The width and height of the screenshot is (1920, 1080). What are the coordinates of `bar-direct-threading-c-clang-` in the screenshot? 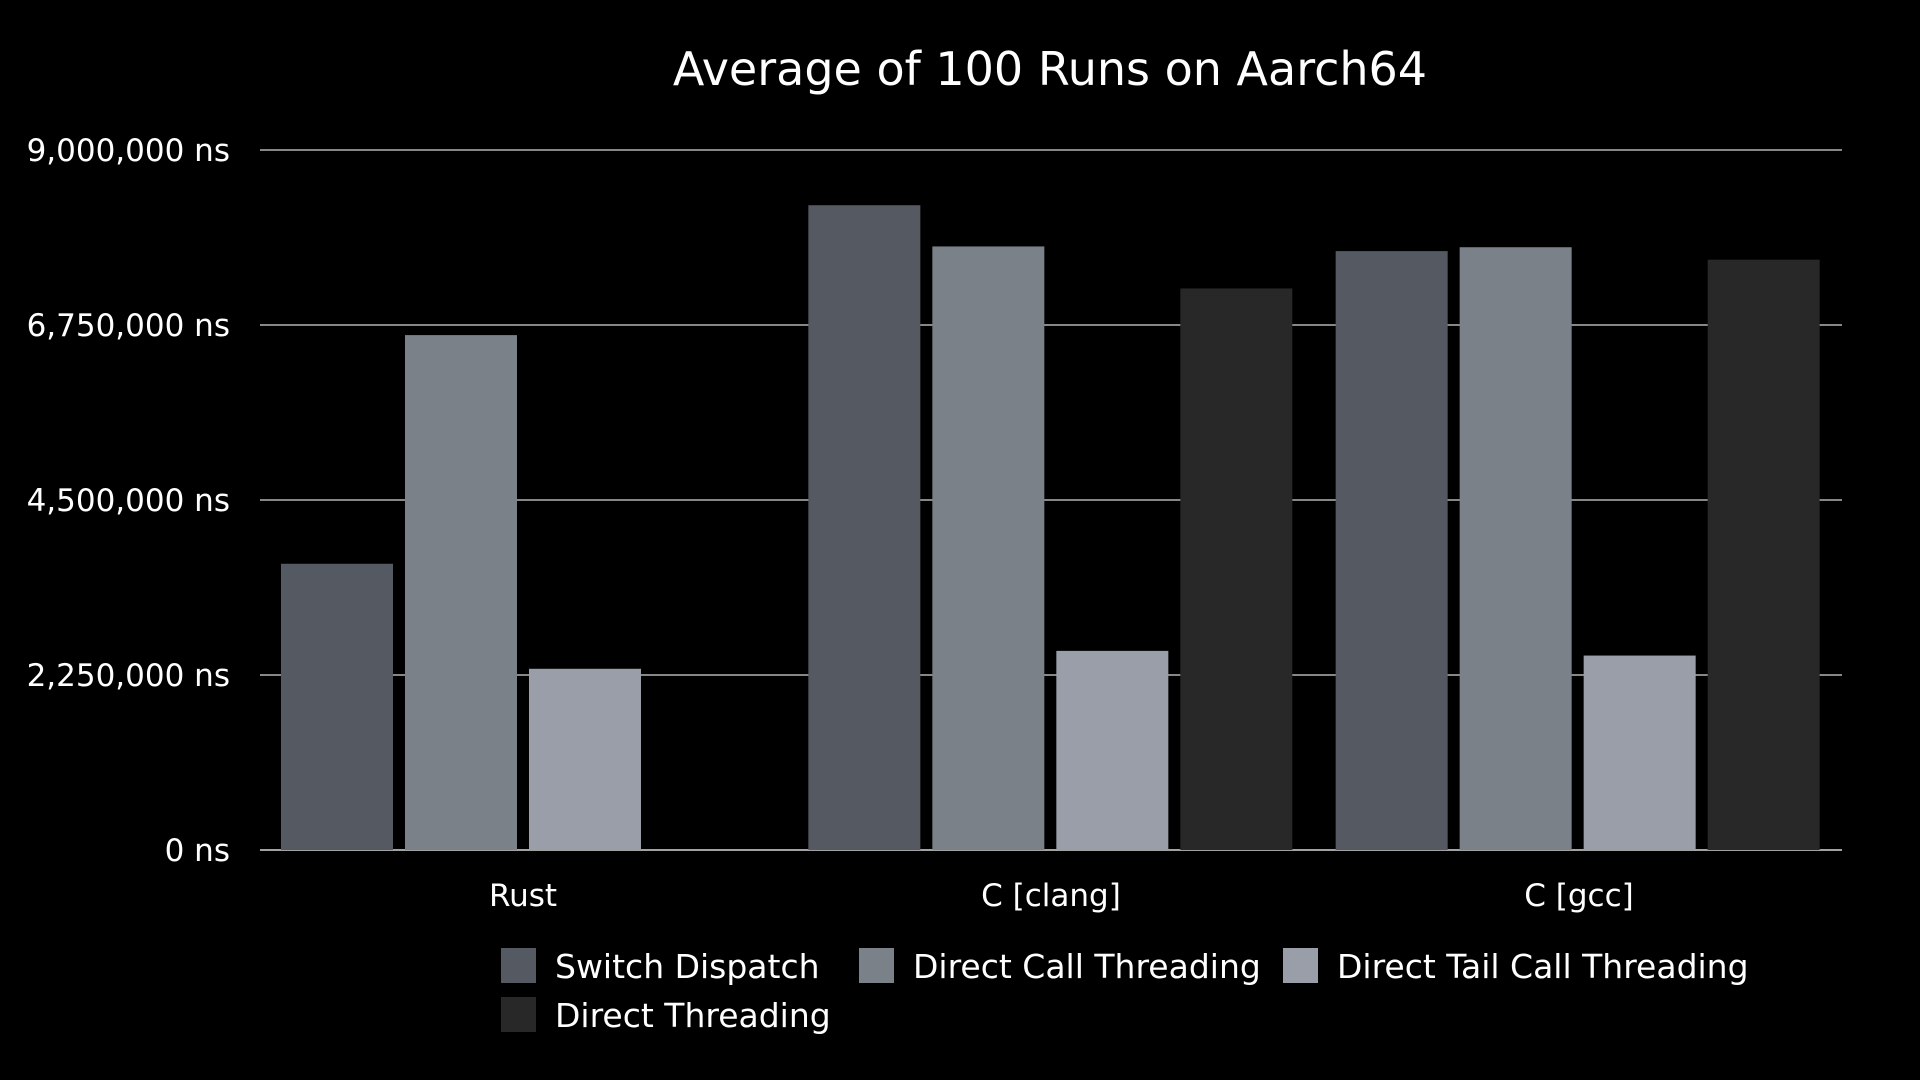 It's located at (1236, 569).